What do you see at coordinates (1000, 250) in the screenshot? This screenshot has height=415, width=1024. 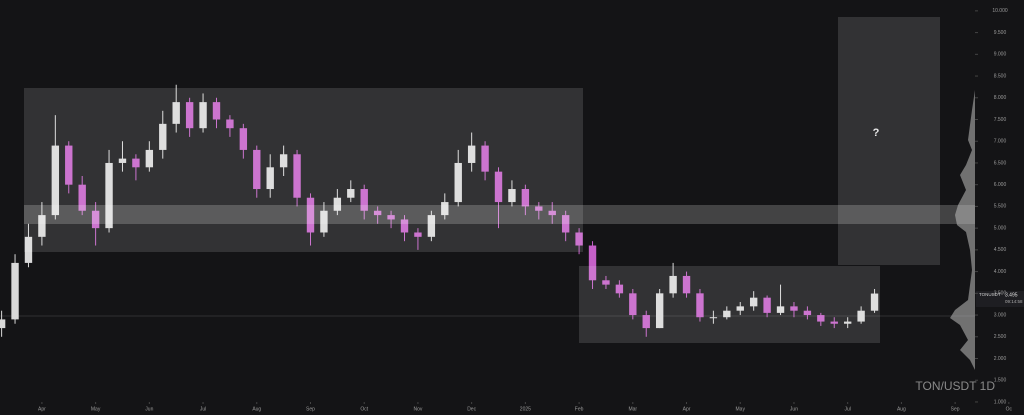 I see `y-tick-label: 4.500` at bounding box center [1000, 250].